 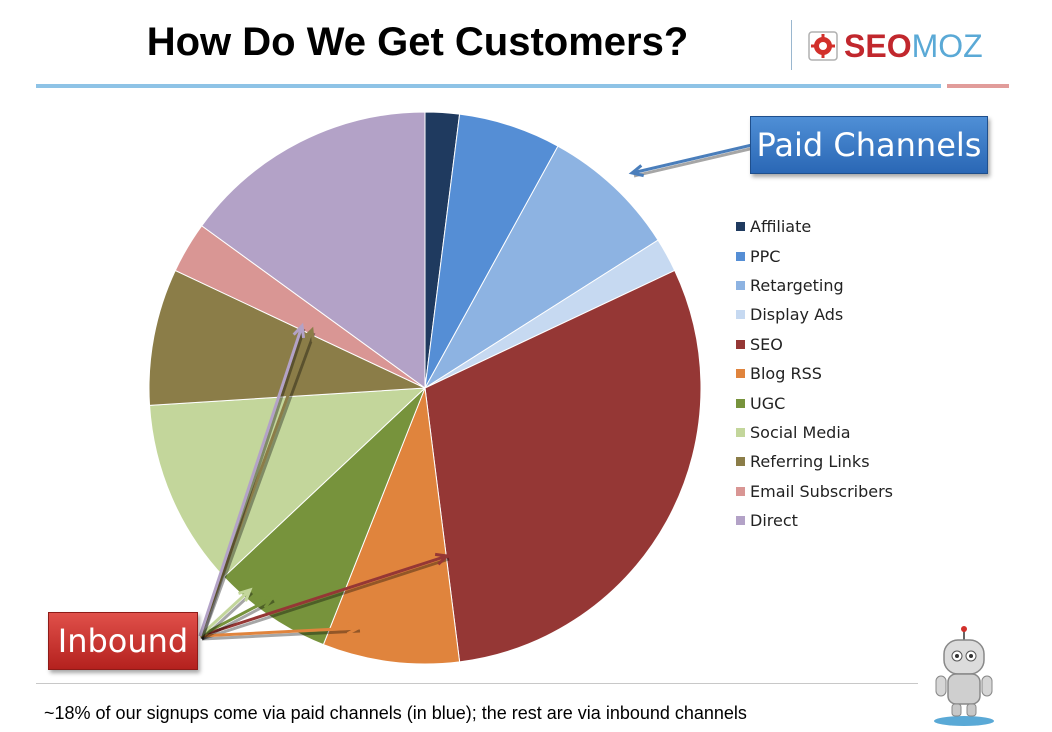 I want to click on pie-slice-seo, so click(x=563, y=466).